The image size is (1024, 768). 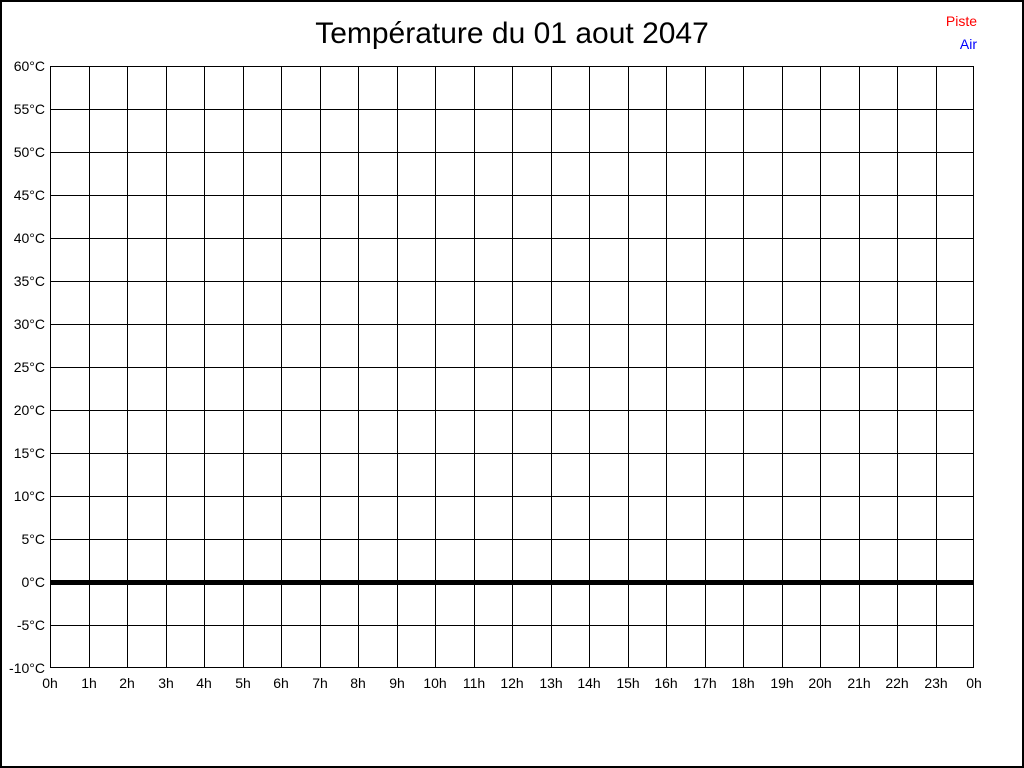 I want to click on x-axis-tick-label: 2h, so click(x=127, y=683).